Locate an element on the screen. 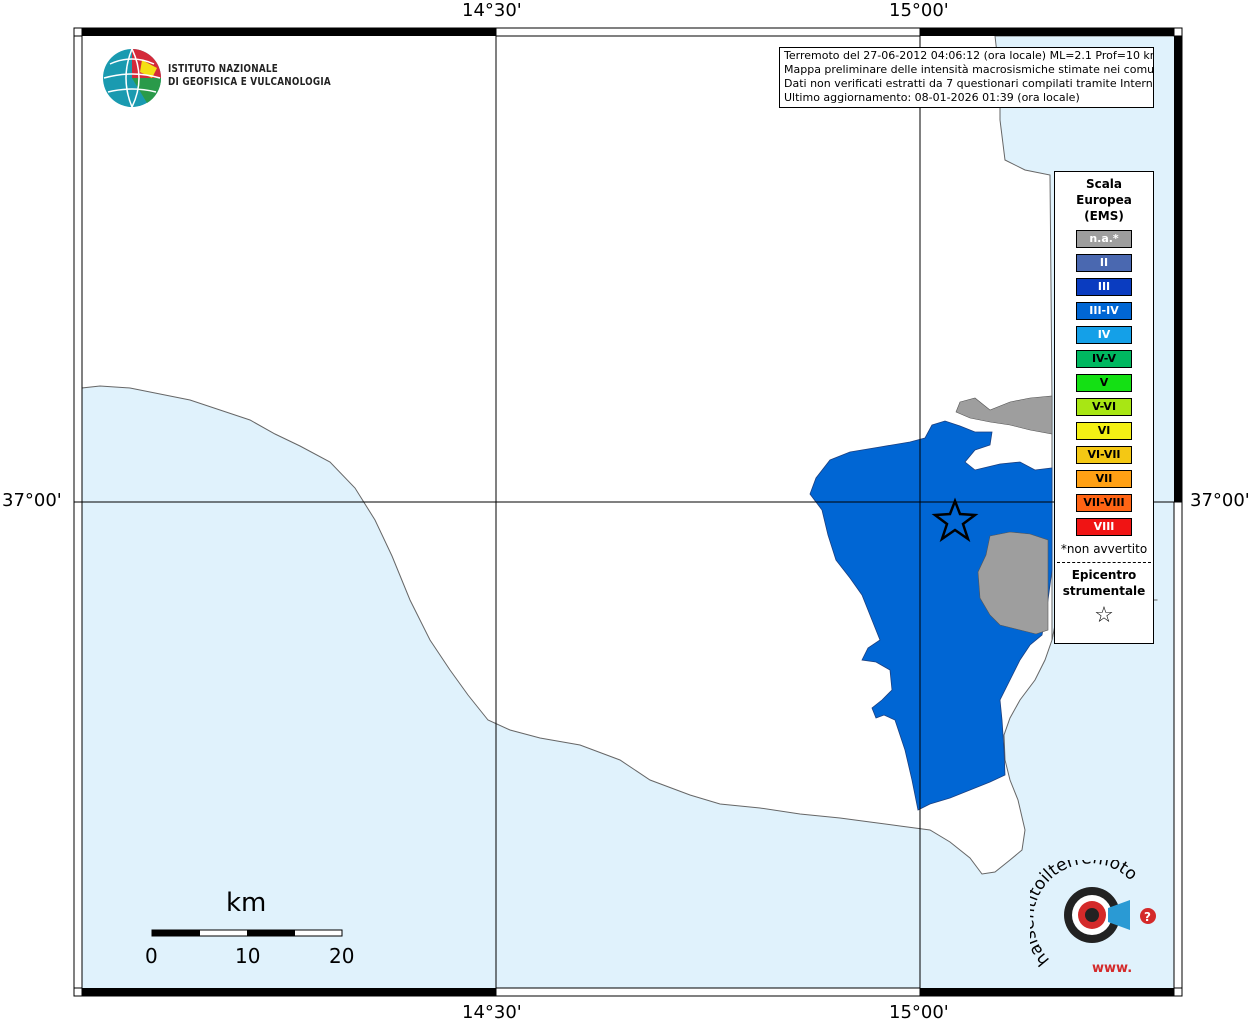 This screenshot has height=1024, width=1256. legend-title-line2: Europea is located at coordinates (1104, 200).